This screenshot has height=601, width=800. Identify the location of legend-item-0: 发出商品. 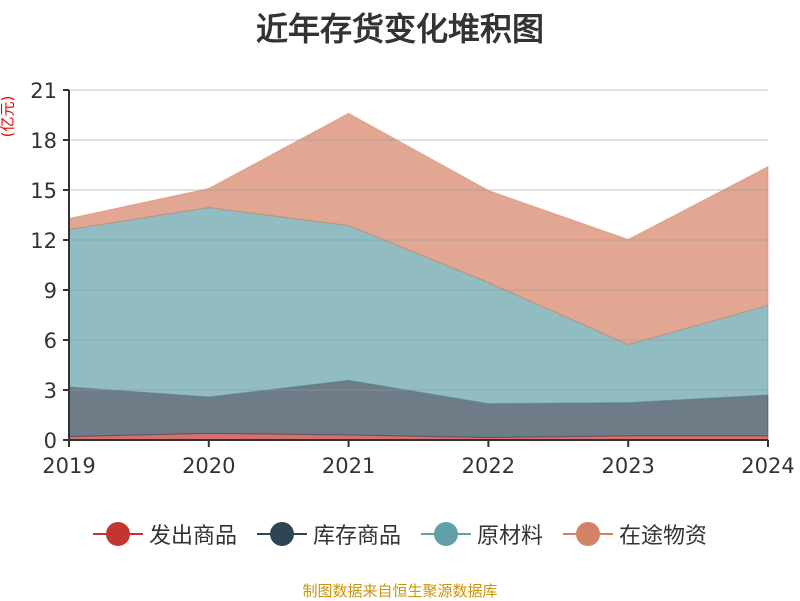
(164, 534).